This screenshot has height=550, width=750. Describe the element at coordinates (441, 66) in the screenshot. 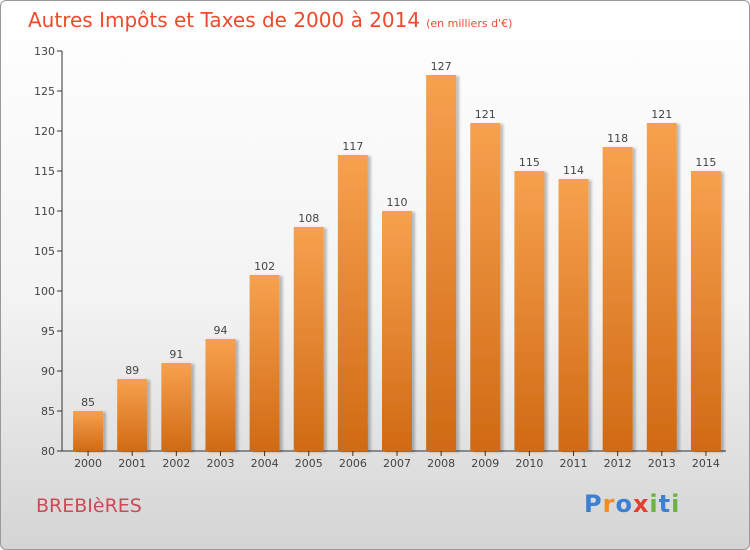

I see `data-label-2008: 127` at that location.